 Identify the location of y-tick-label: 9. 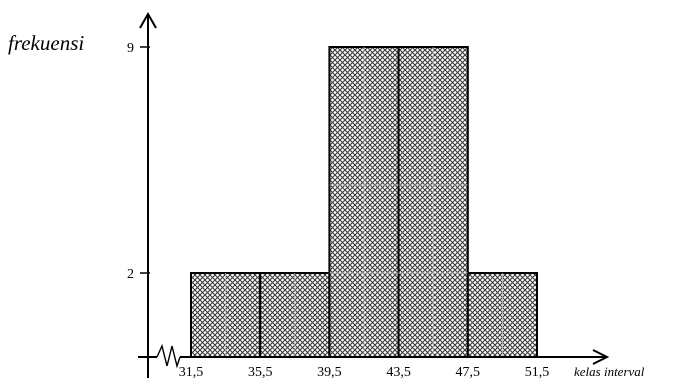
(130, 48).